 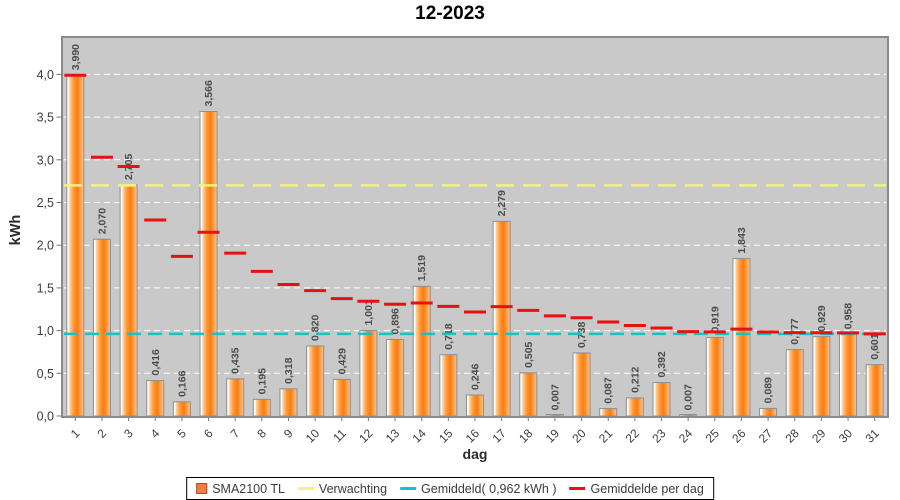 What do you see at coordinates (313, 436) in the screenshot?
I see `x-tick-label: 10` at bounding box center [313, 436].